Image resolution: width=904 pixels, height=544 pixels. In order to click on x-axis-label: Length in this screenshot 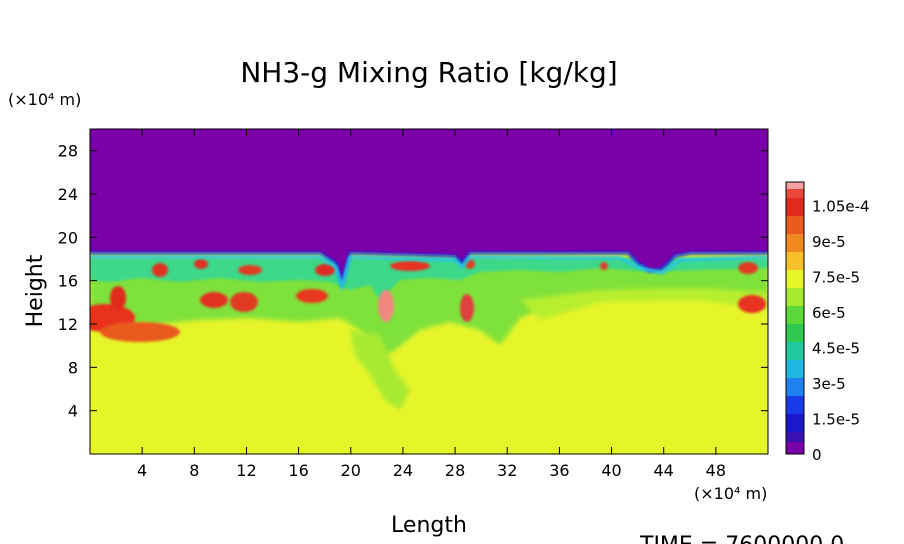, I will do `click(429, 525)`.